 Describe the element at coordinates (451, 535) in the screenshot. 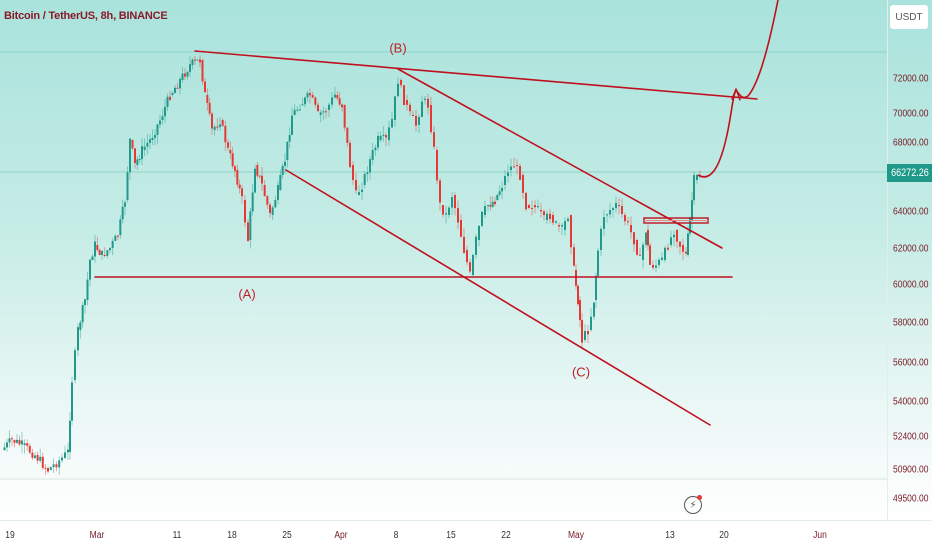

I see `time-label: 15` at that location.